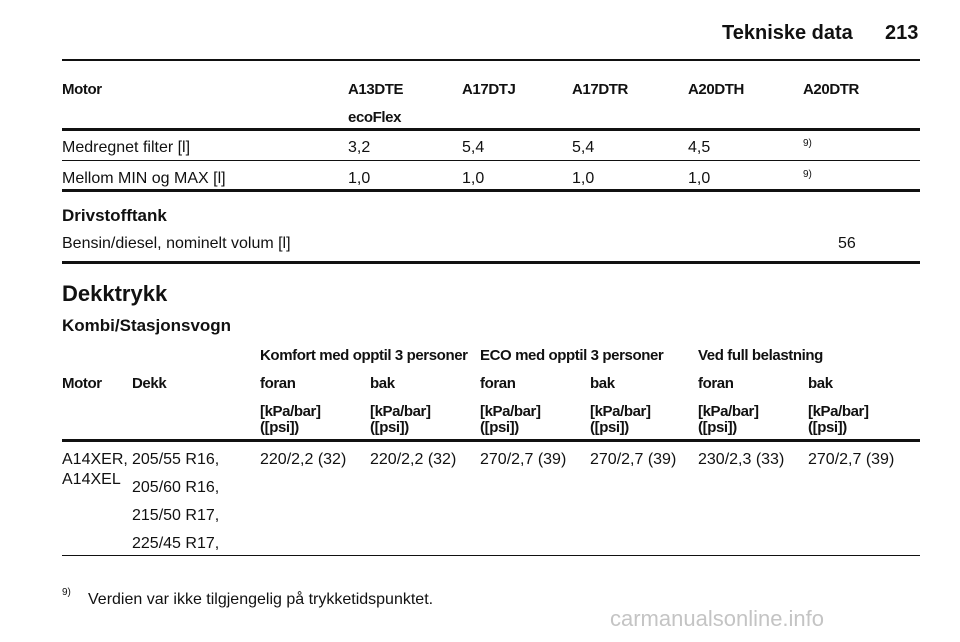 The width and height of the screenshot is (960, 642). What do you see at coordinates (787, 33) in the screenshot?
I see `page-title: Tekniske data` at bounding box center [787, 33].